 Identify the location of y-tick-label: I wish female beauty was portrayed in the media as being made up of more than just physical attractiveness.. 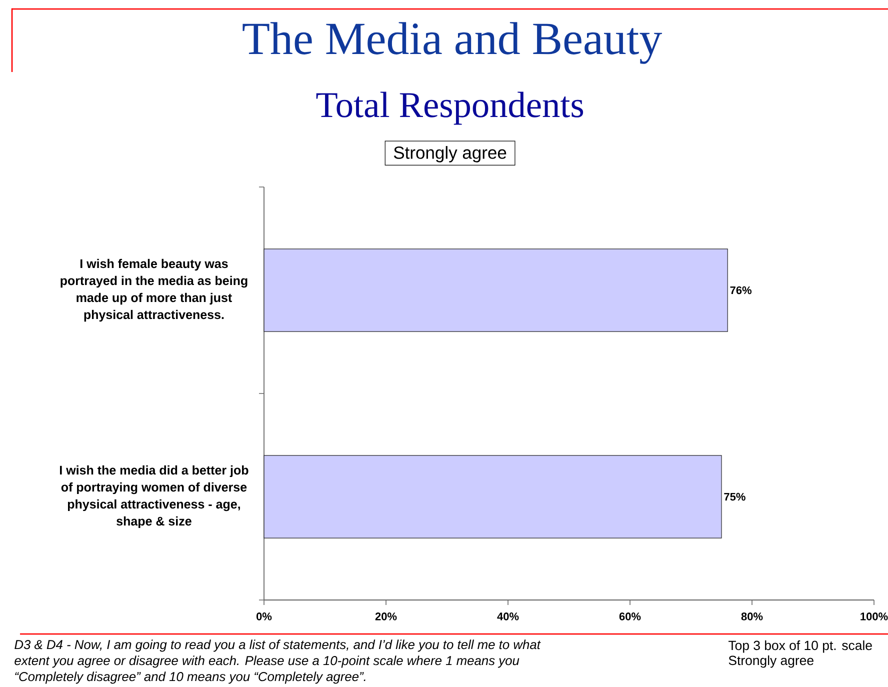
(154, 290).